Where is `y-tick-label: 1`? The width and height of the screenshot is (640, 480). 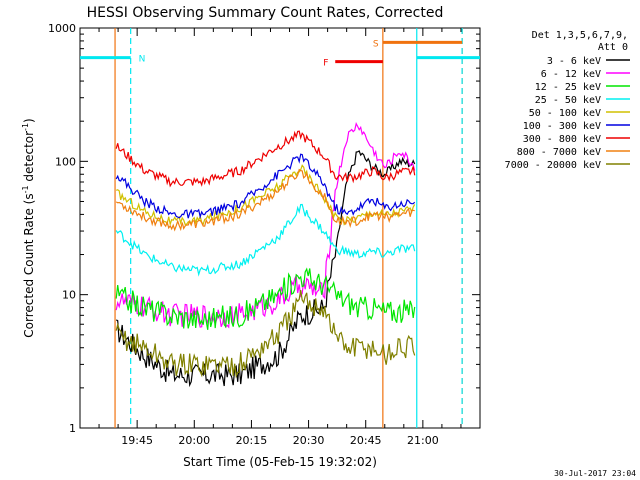
y-tick-label: 1 is located at coordinates (72, 428).